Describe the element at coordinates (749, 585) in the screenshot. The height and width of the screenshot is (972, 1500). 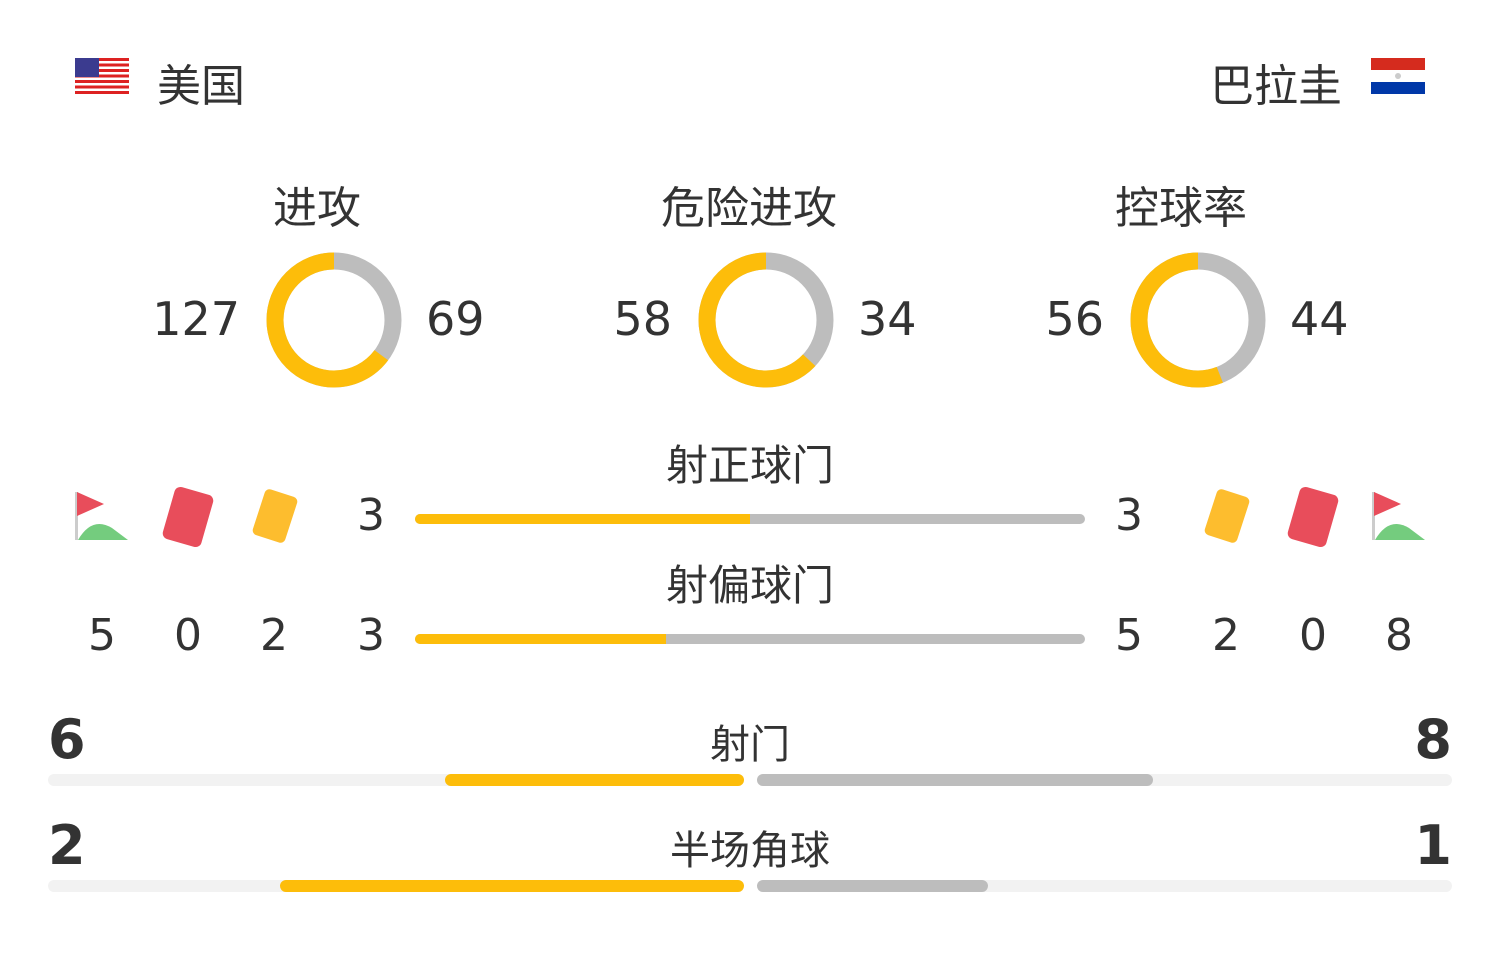
I see `shots-off-target-title: 射偏球门` at that location.